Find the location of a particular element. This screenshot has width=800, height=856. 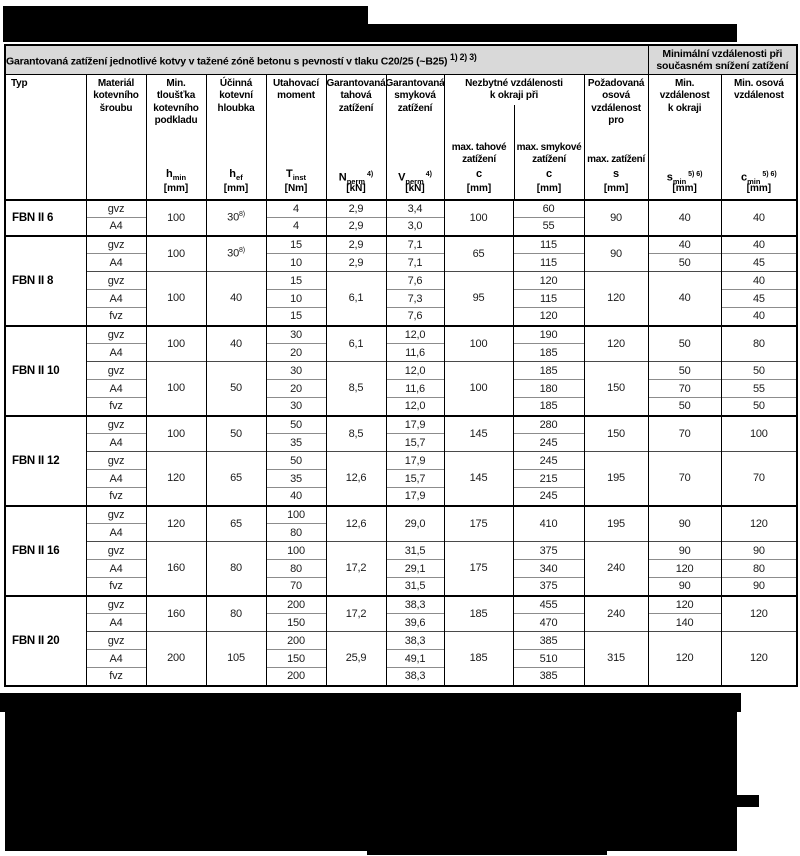

symbol-hmin: hmin is located at coordinates (176, 174).